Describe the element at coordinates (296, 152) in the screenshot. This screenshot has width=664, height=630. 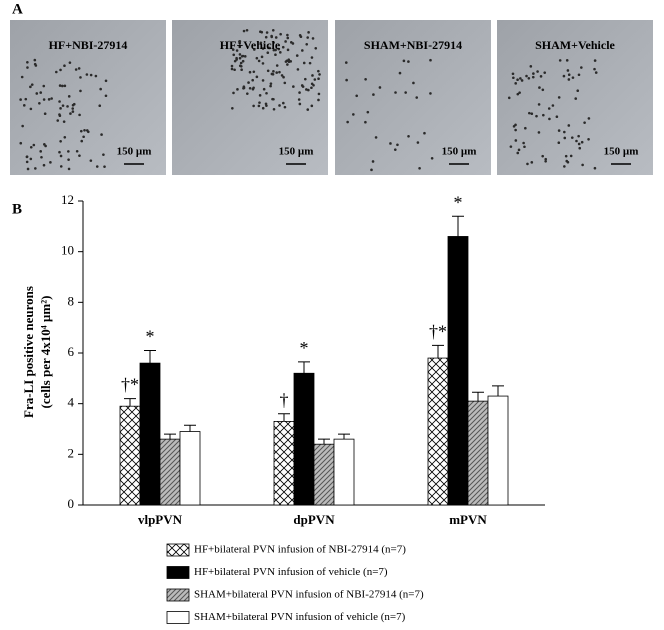
I see `scale-label: 150 µm` at that location.